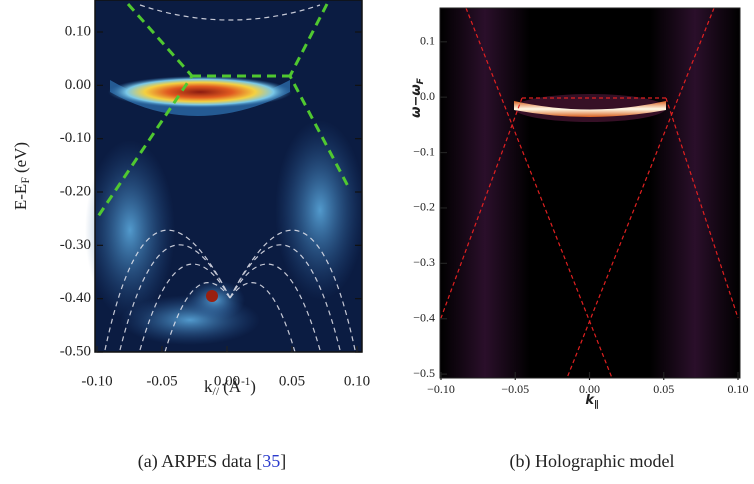  I want to click on caption: (b) Holographic model, so click(592, 461).